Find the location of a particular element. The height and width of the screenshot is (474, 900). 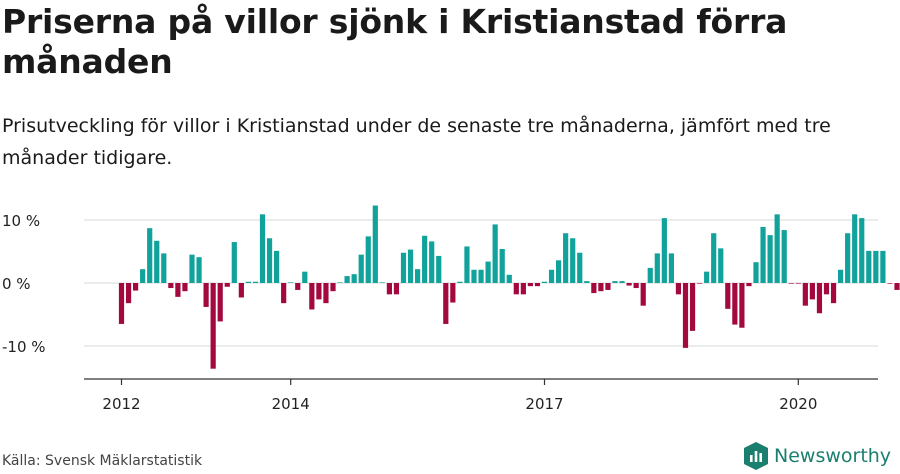

brand-name: Newsworthy is located at coordinates (833, 456).